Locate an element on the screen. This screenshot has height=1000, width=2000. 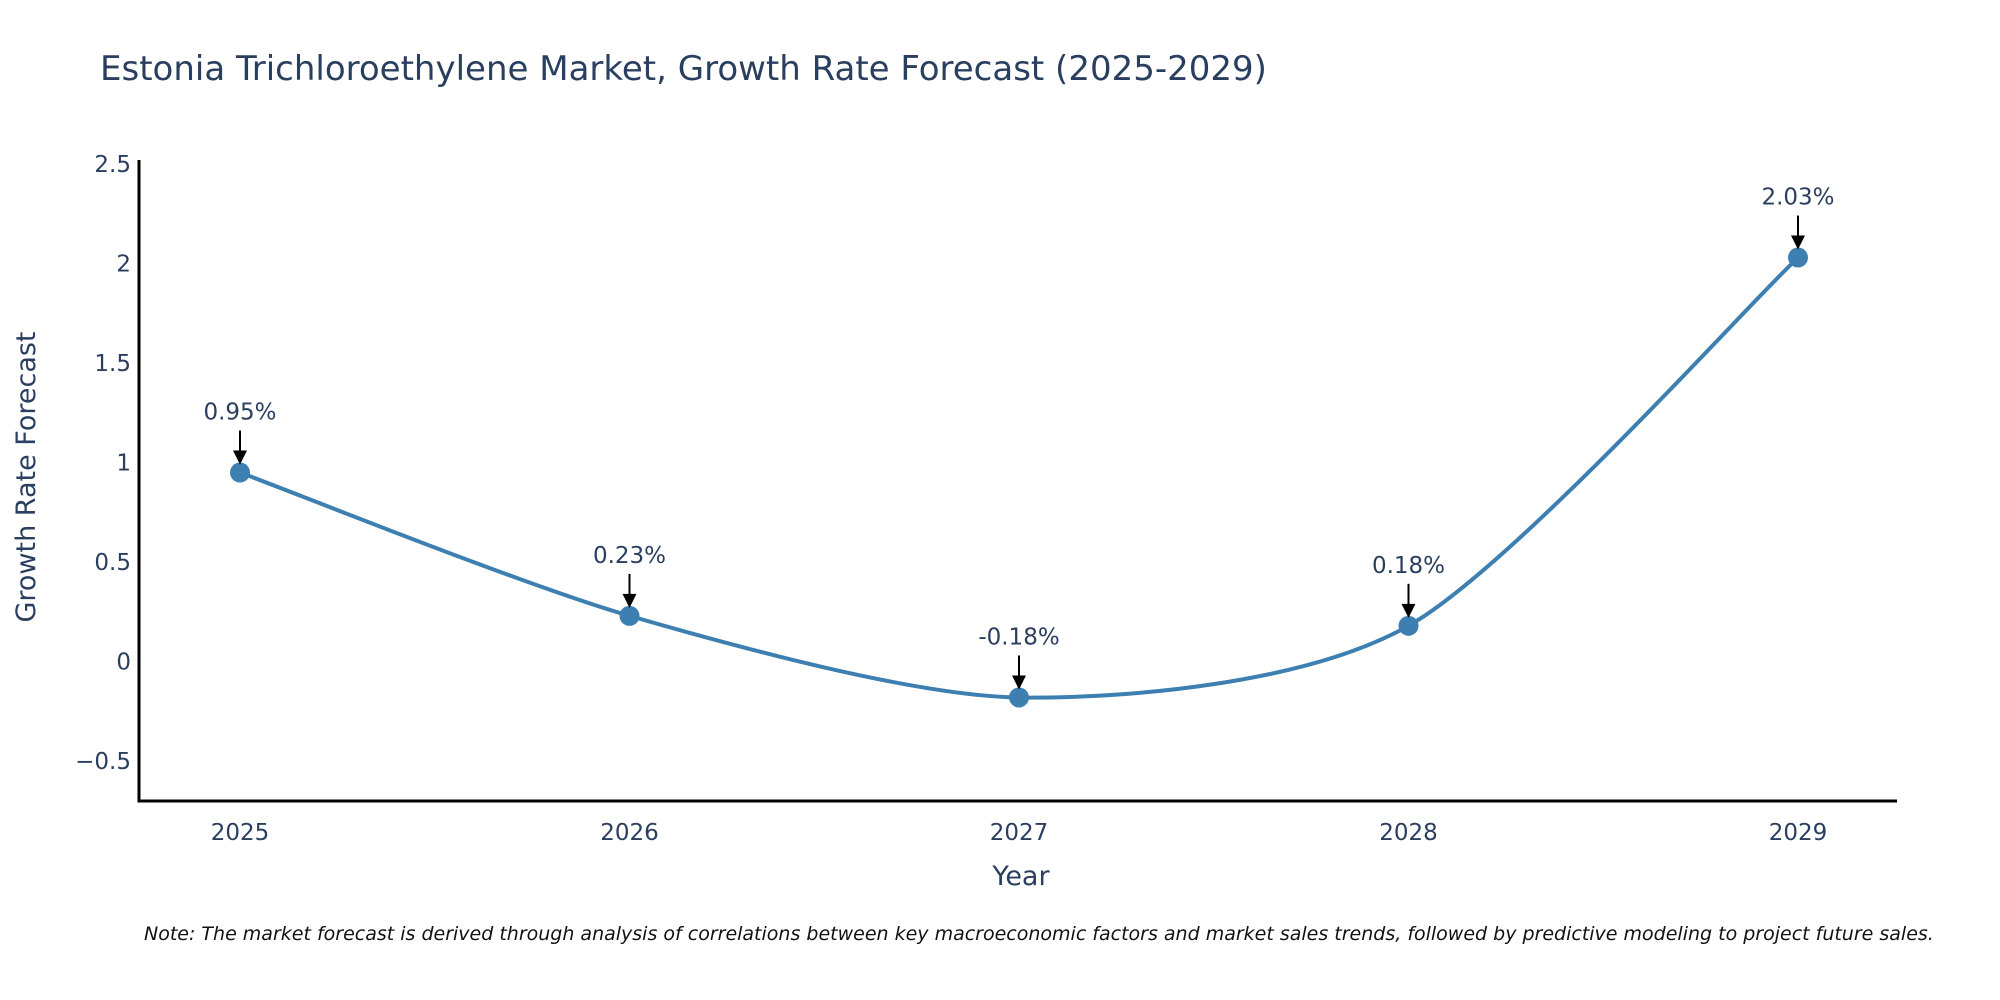
data-label: 0.23% is located at coordinates (629, 556).